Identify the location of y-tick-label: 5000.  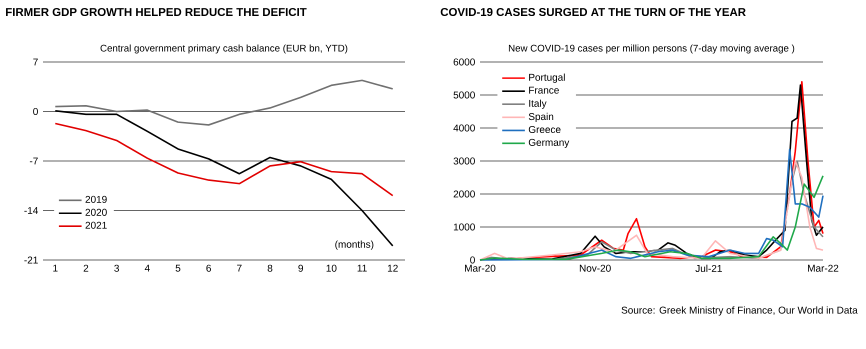
(464, 95).